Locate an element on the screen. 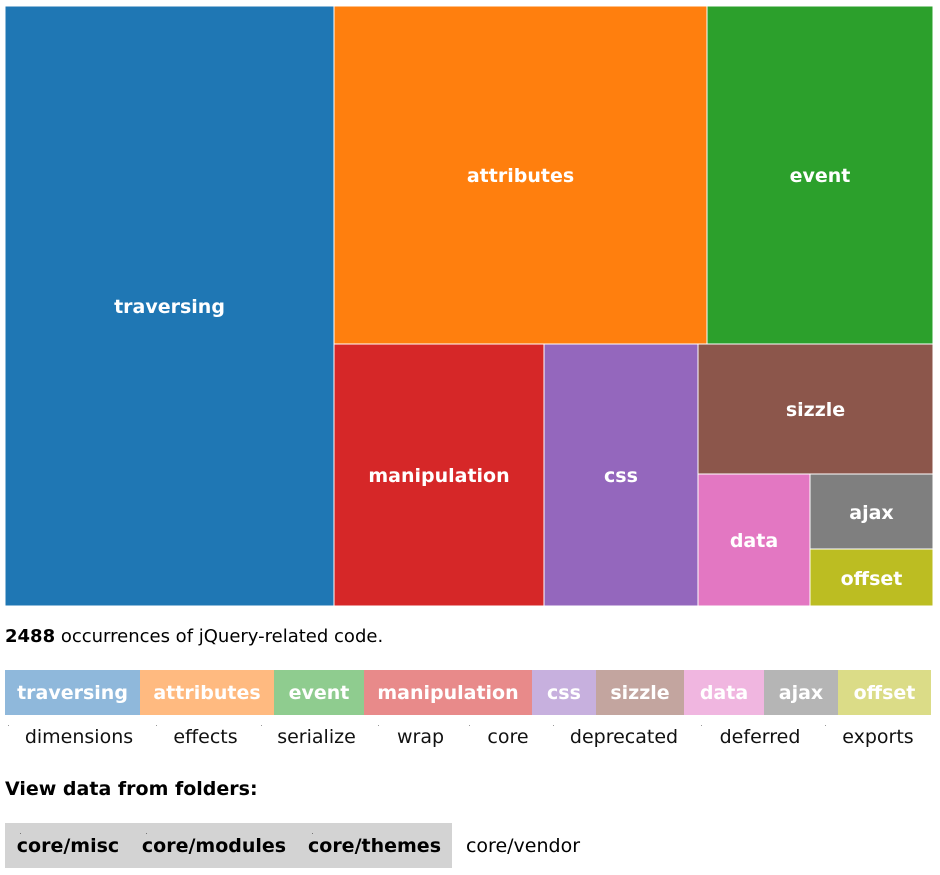 The image size is (940, 875). treemap-label-manipulation: manipulation is located at coordinates (438, 476).